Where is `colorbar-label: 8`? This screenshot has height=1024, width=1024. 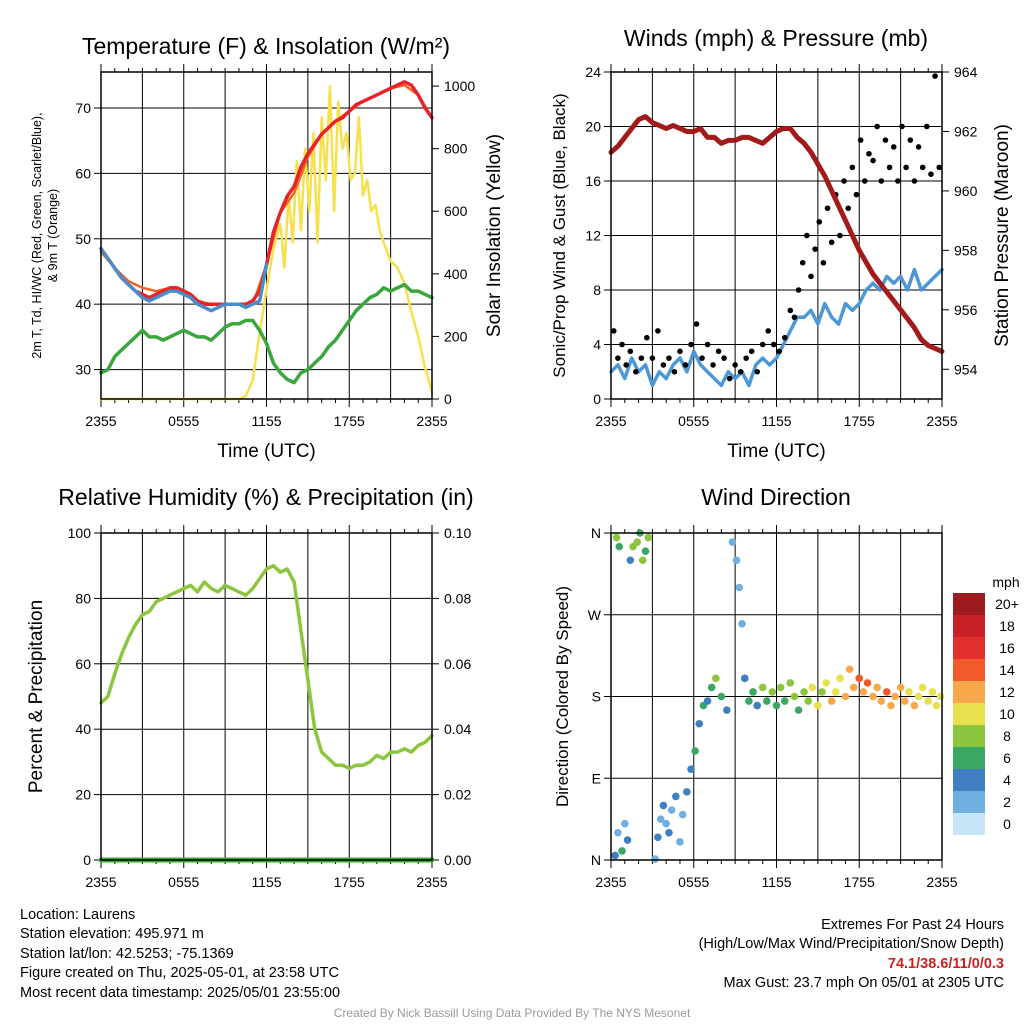 colorbar-label: 8 is located at coordinates (1007, 736).